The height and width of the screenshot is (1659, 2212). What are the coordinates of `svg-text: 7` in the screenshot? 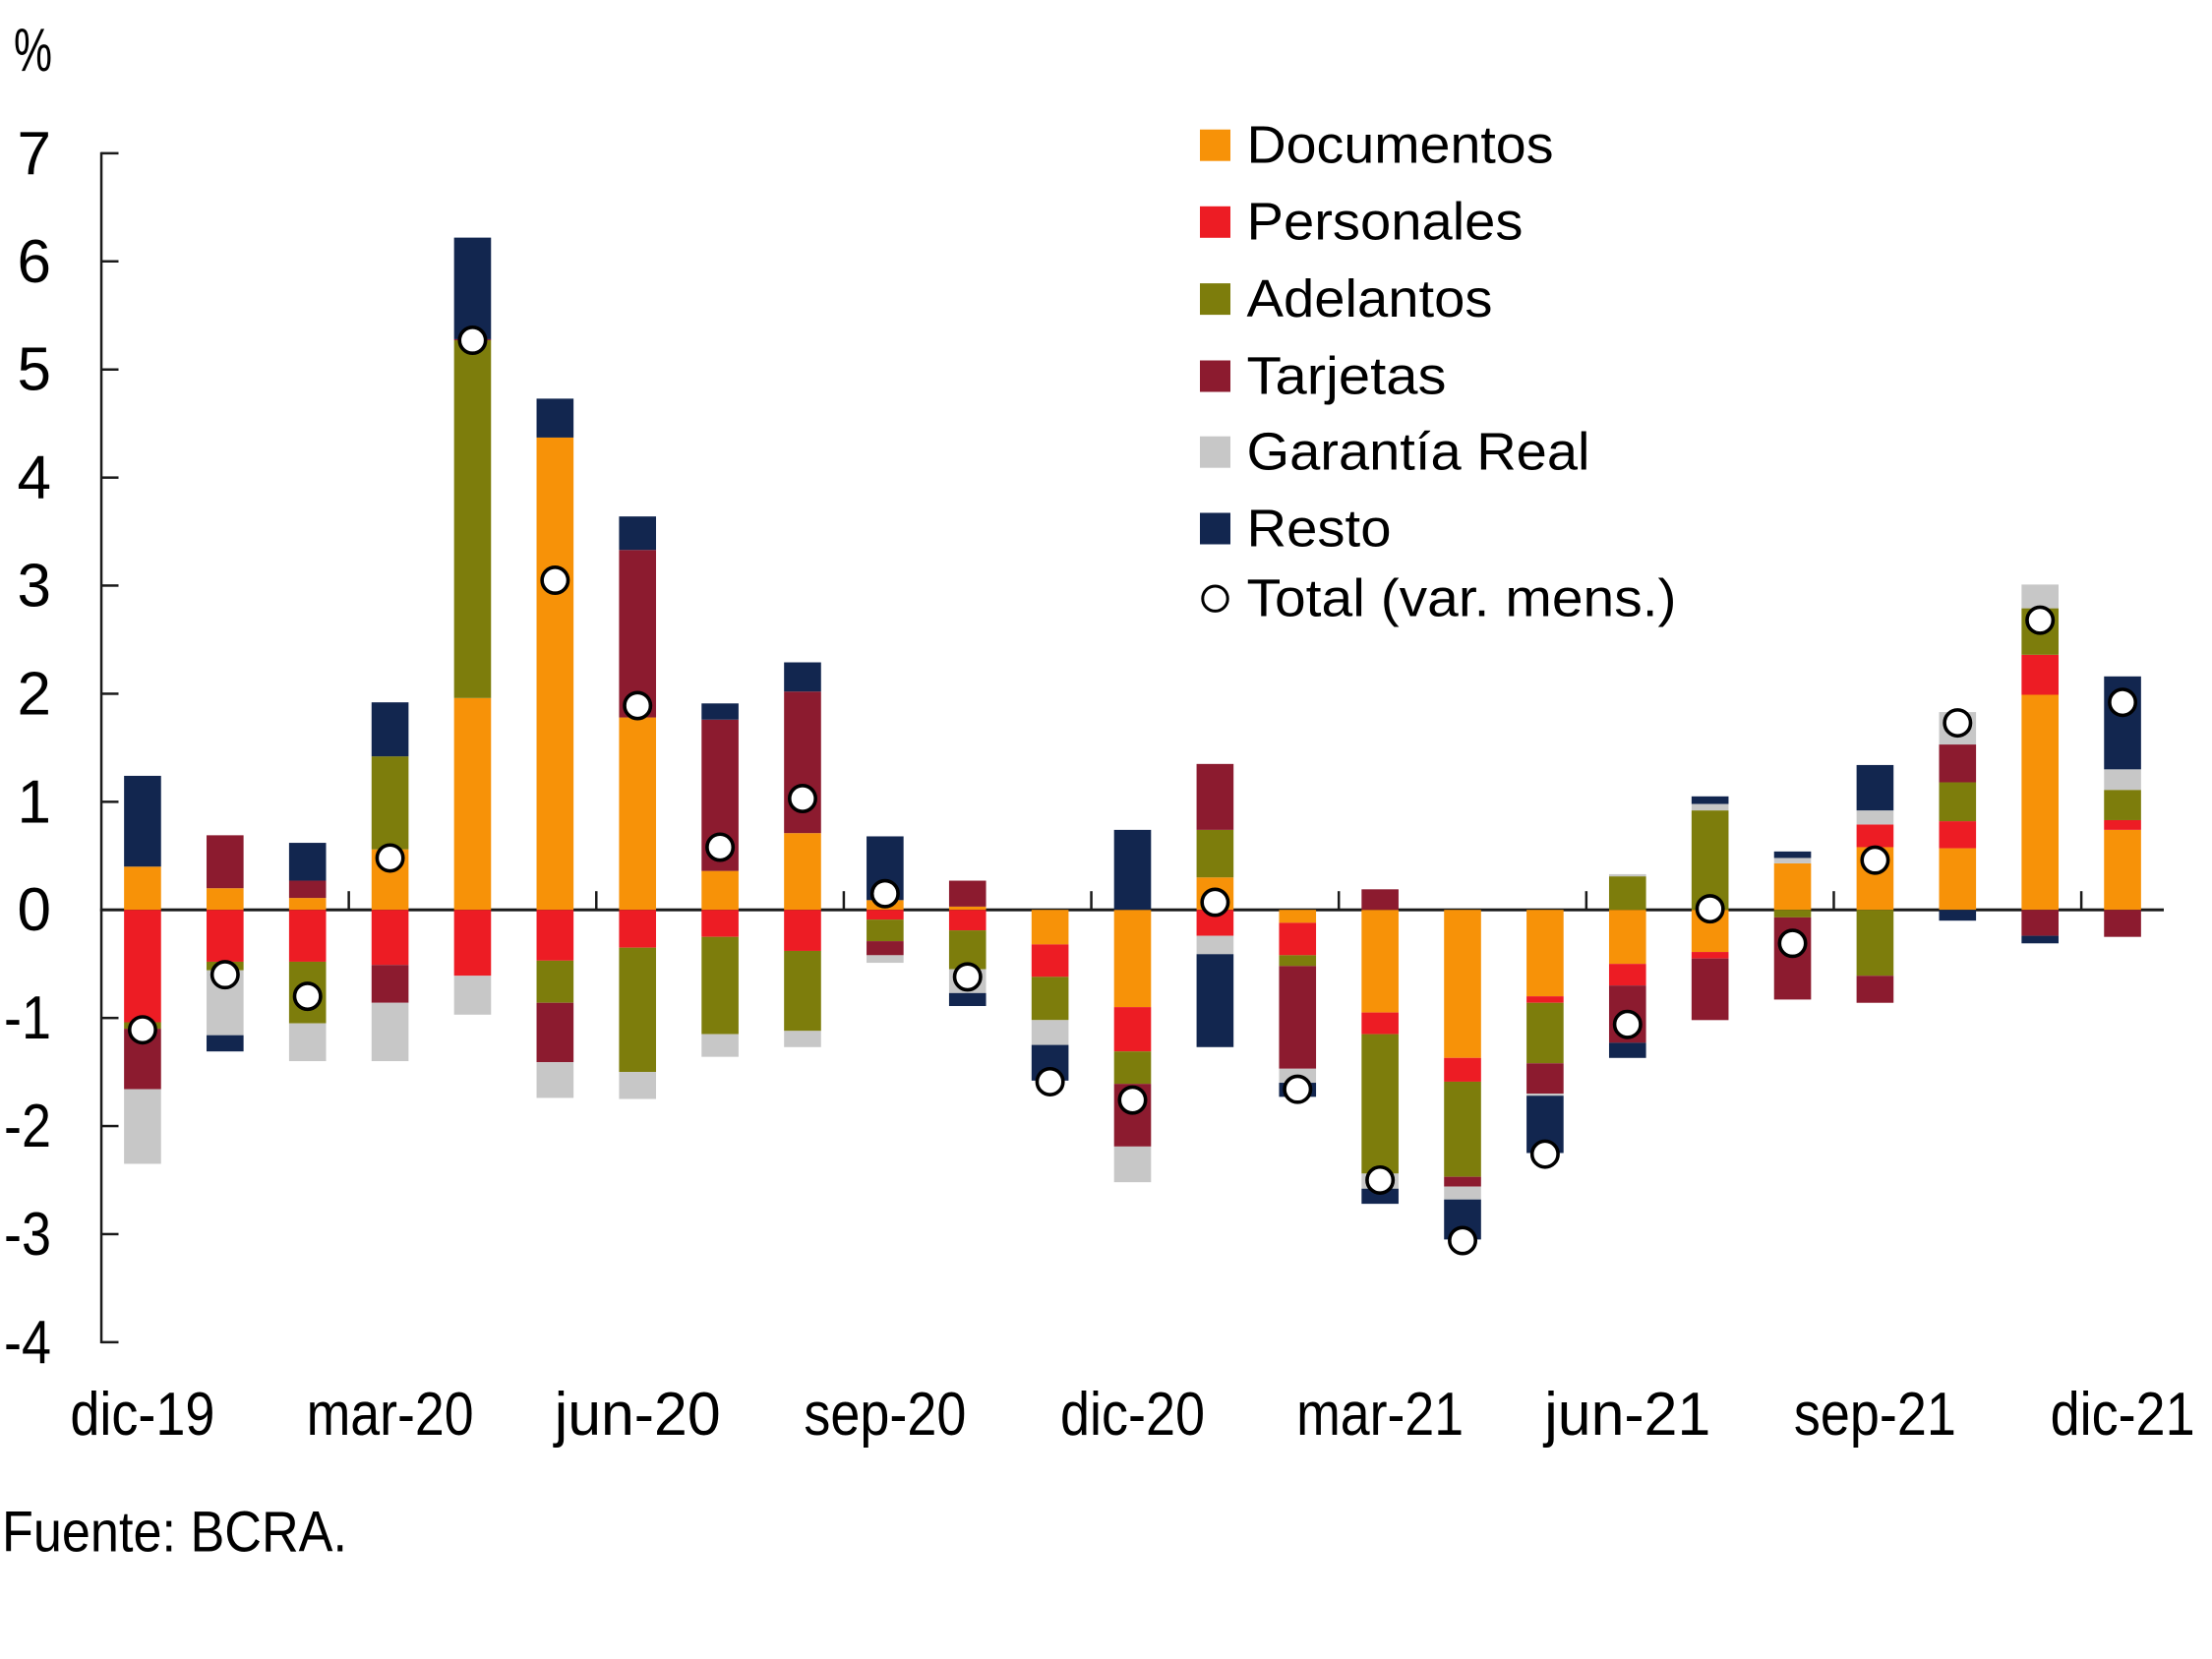 It's located at (34, 154).